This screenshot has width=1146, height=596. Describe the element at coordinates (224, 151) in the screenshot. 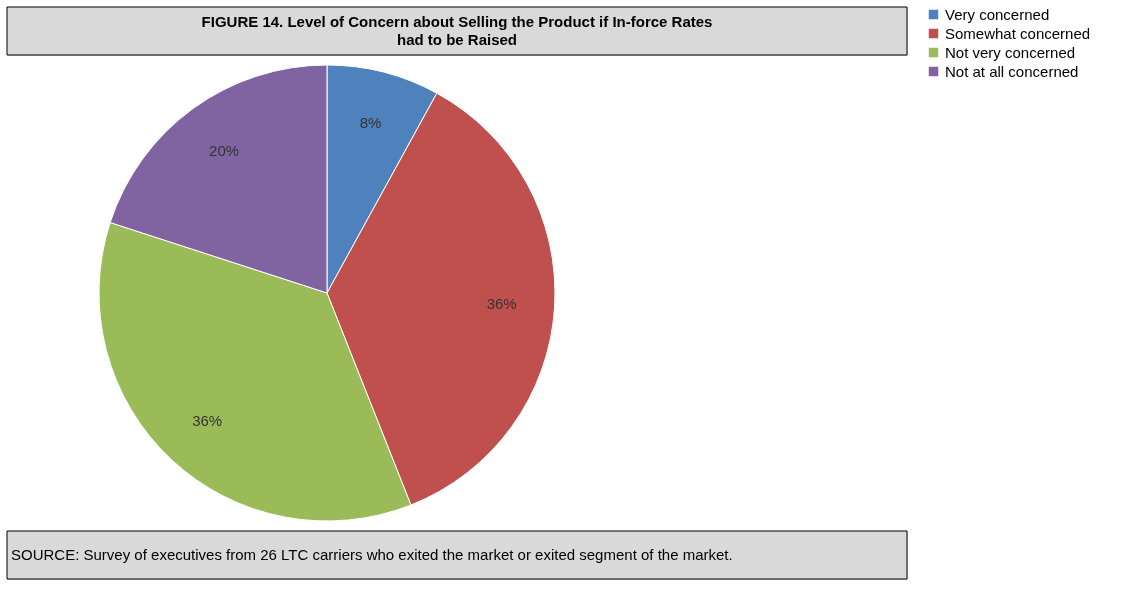

I see `data-label: 20%` at that location.